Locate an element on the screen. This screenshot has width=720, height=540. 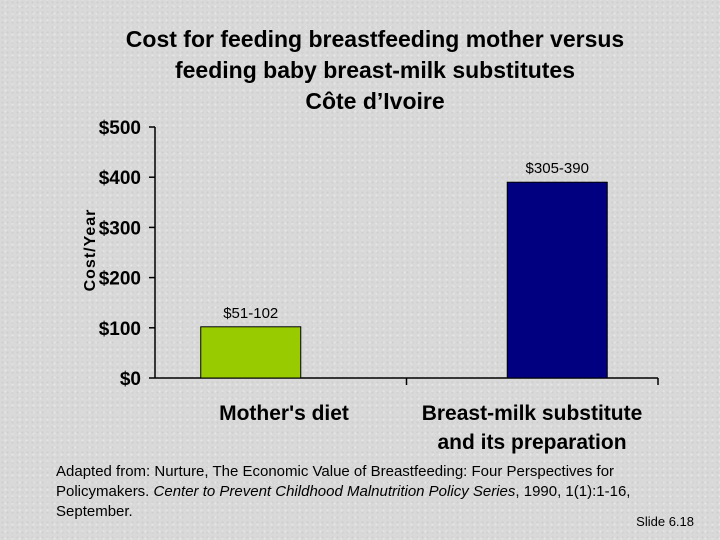
x-category-label: and its preparation is located at coordinates (531, 442).